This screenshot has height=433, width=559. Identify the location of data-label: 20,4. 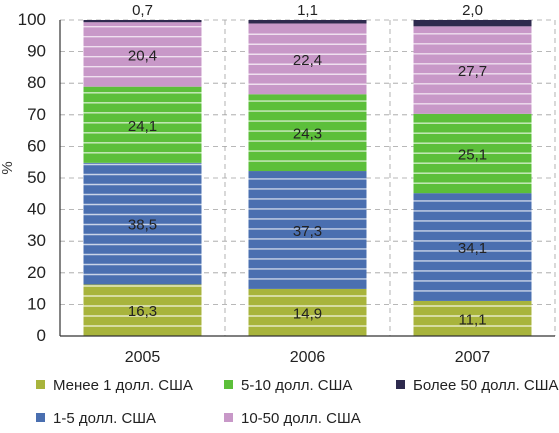
(142, 55).